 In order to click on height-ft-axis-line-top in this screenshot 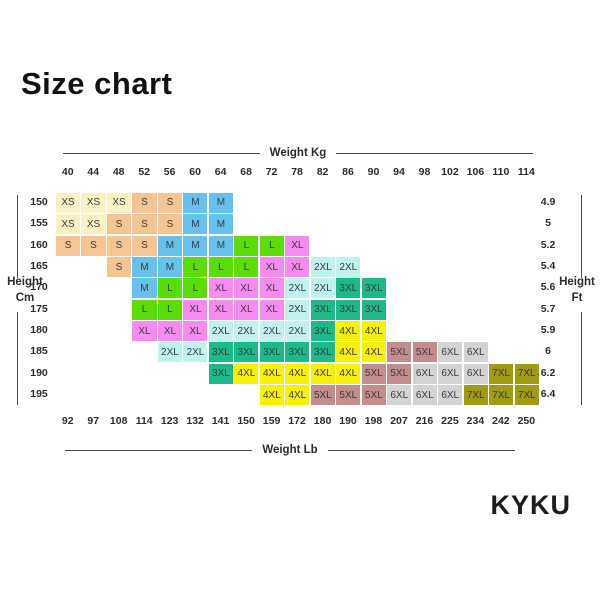, I will do `click(581, 236)`.